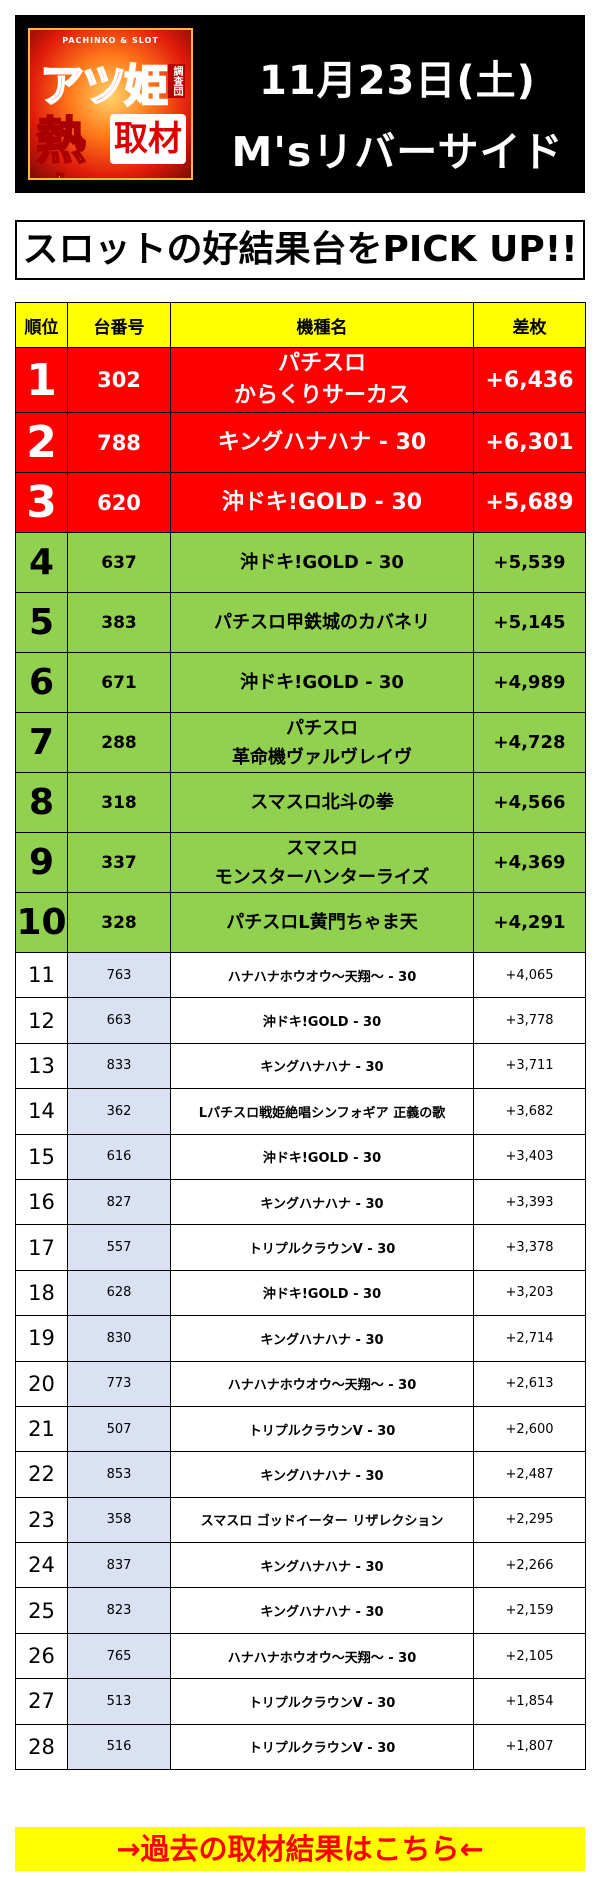 The image size is (600, 1877). Describe the element at coordinates (41, 802) in the screenshot. I see `rank-cell: 8` at that location.